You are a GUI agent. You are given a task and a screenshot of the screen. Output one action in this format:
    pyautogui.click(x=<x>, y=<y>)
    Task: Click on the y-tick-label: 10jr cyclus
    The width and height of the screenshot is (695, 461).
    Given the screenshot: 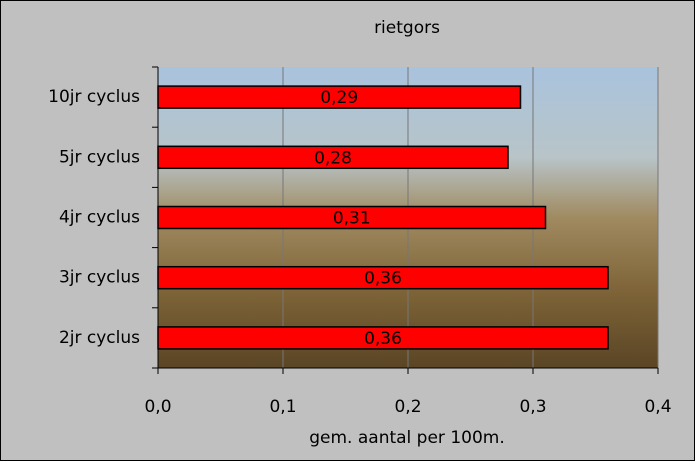 What is the action you would take?
    pyautogui.click(x=94, y=97)
    